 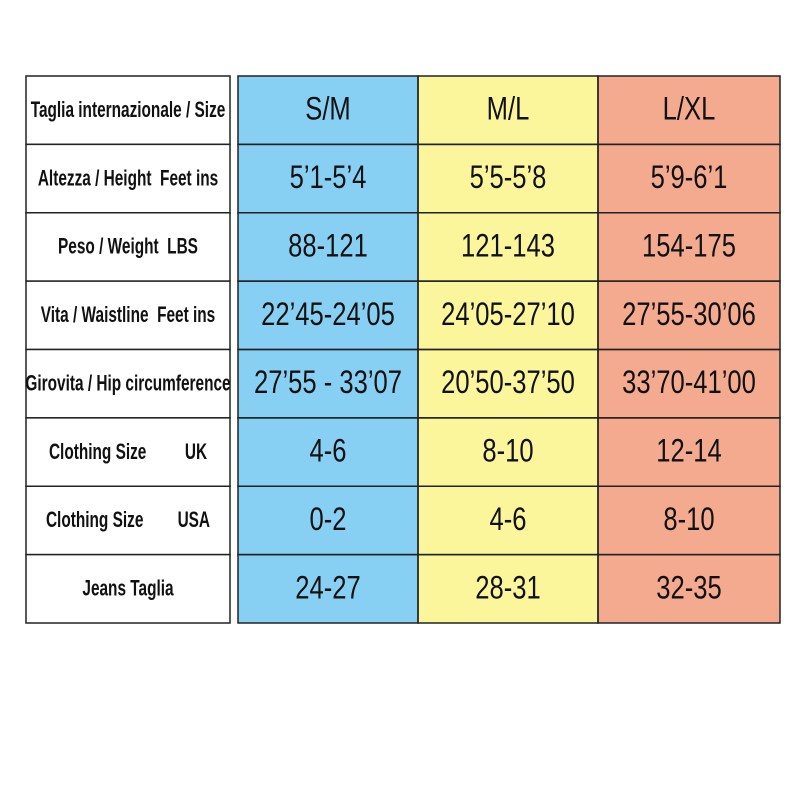 I want to click on size-value: 20’50-37’50, so click(x=508, y=383).